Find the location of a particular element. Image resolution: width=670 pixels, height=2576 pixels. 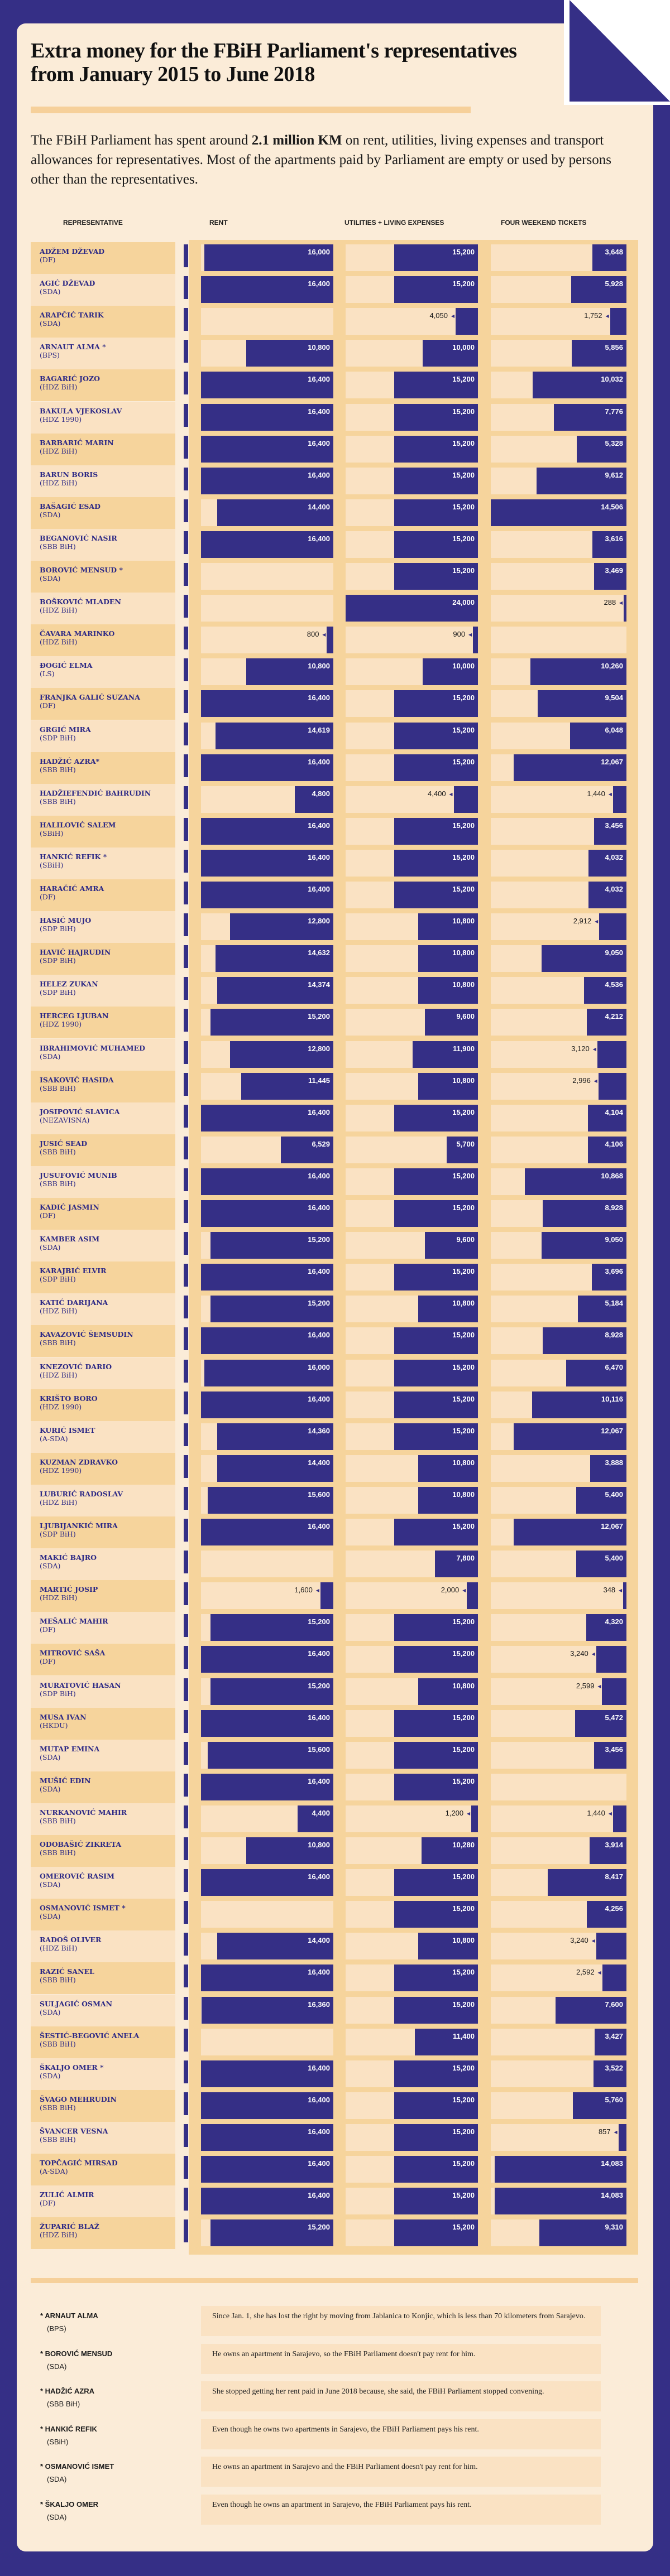

utilities-cell: 10,800 is located at coordinates (412, 1086).